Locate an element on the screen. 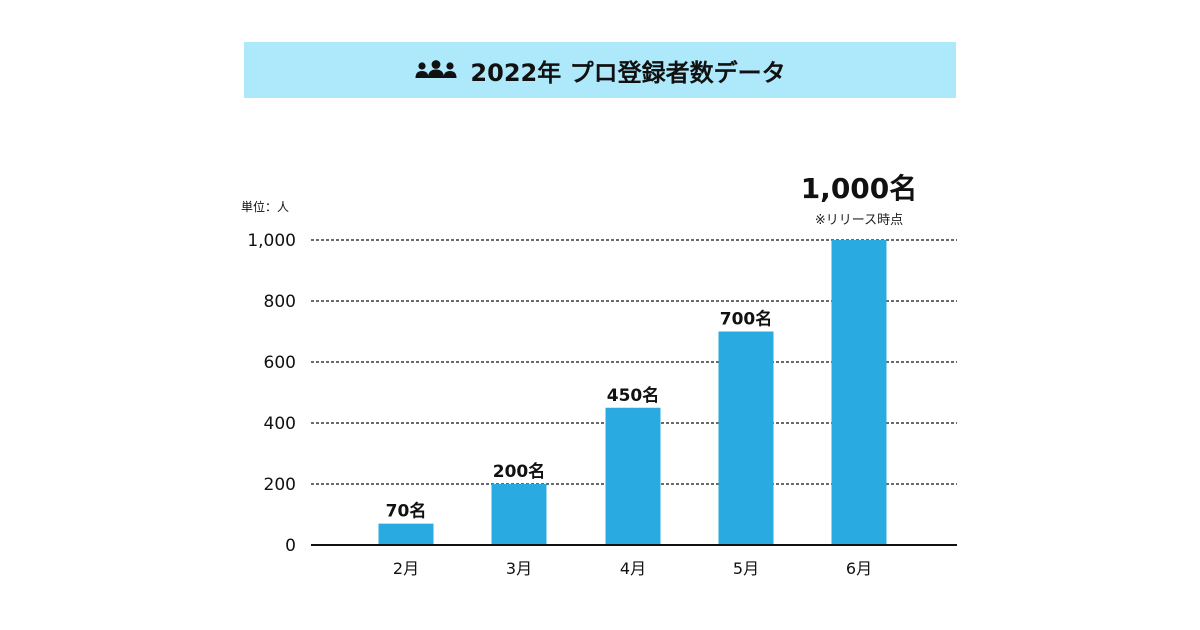 This screenshot has height=630, width=1200. y-tick-label: 600 is located at coordinates (280, 363).